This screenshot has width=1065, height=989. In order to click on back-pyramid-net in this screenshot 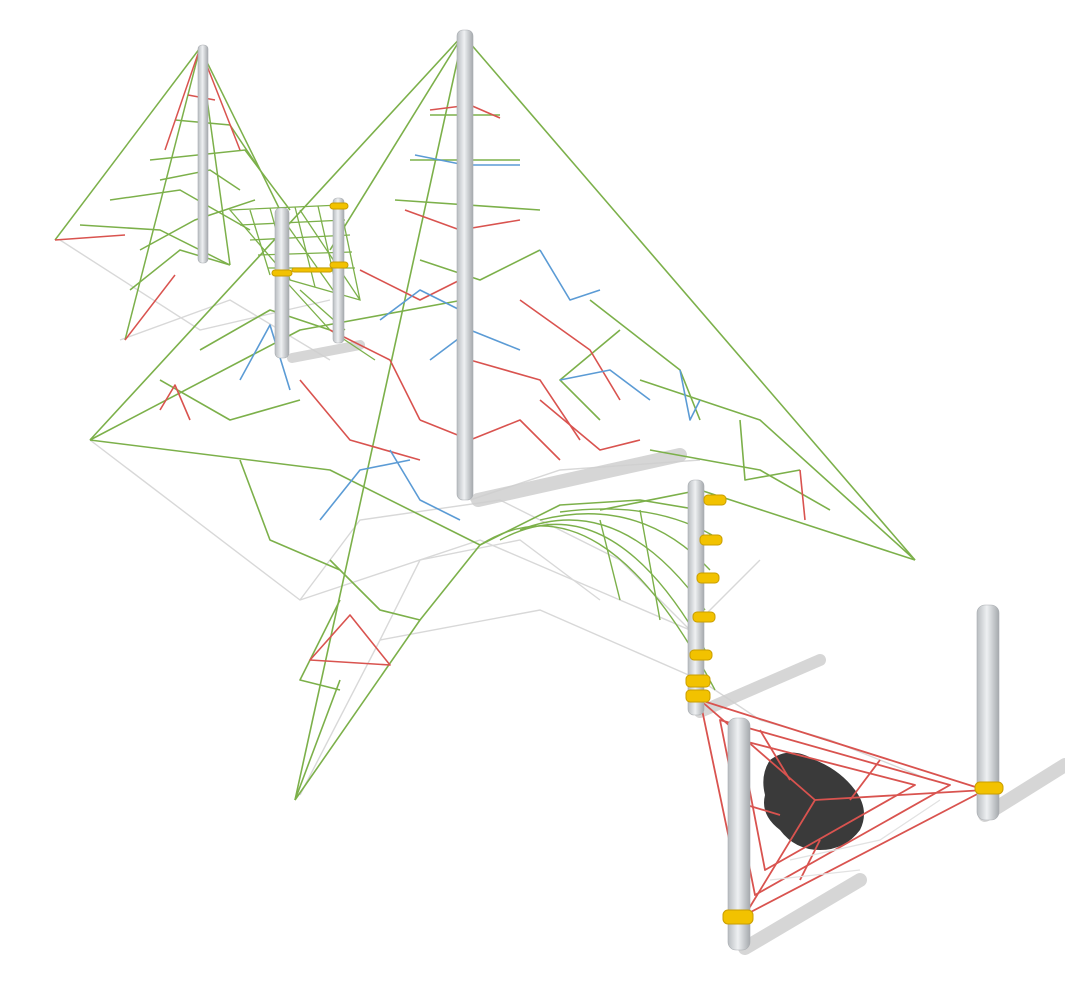, I will do `click(172, 194)`.